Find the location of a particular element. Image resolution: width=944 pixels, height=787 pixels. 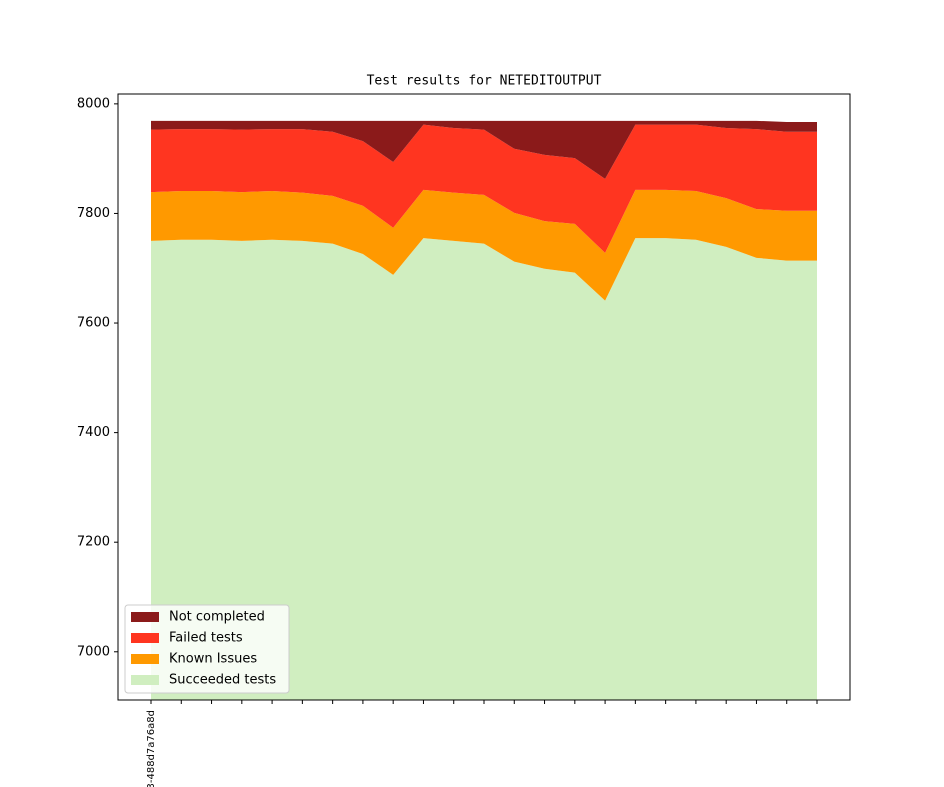

chart-title: Test results for NETEDITOUTPUT is located at coordinates (484, 81).